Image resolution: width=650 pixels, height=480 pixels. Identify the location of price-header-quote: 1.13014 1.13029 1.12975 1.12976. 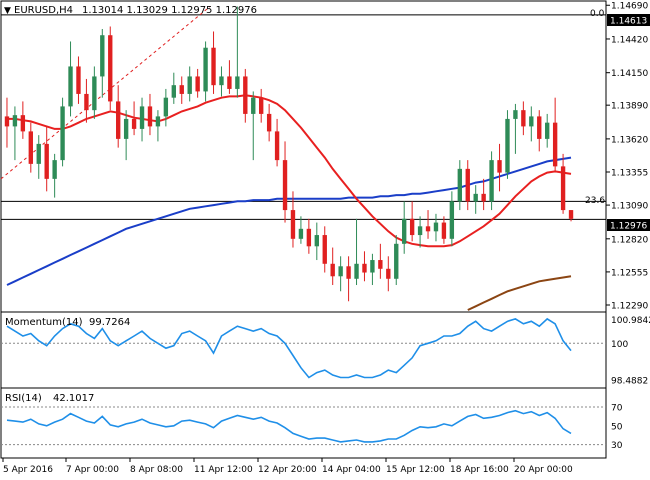
(169, 10).